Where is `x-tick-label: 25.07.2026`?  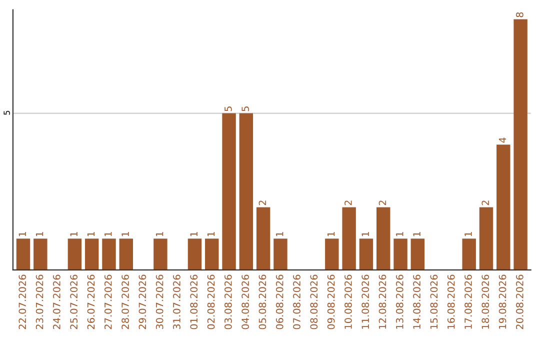
x-tick-label: 25.07.2026 is located at coordinates (74, 302).